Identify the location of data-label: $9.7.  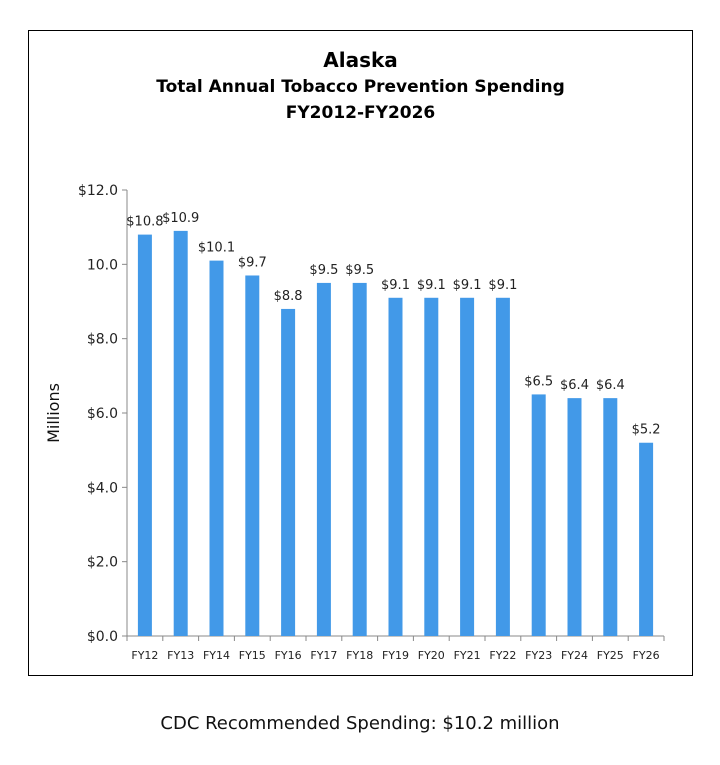
(252, 262).